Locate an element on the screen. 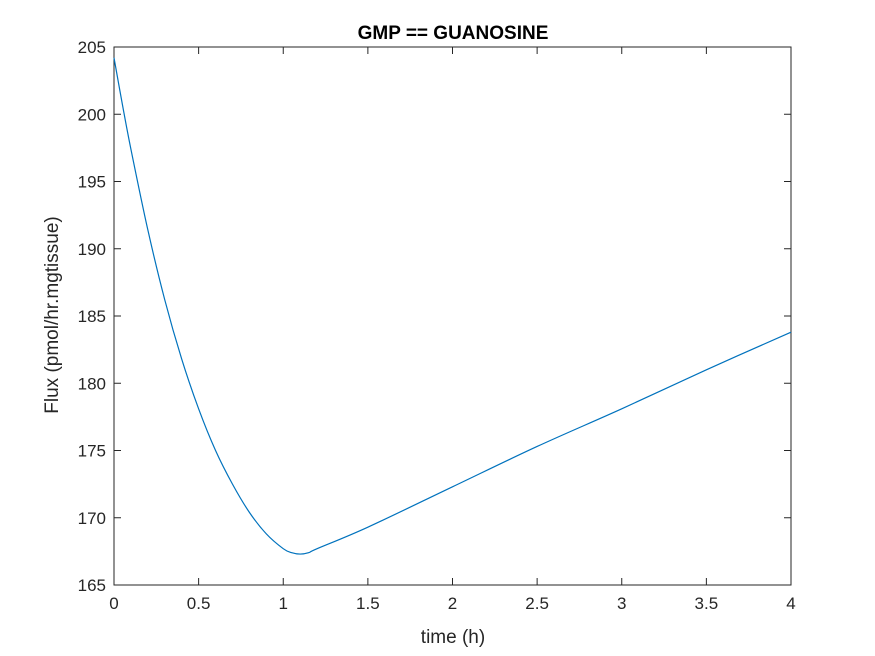  y-tick-label: 170 is located at coordinates (92, 518).